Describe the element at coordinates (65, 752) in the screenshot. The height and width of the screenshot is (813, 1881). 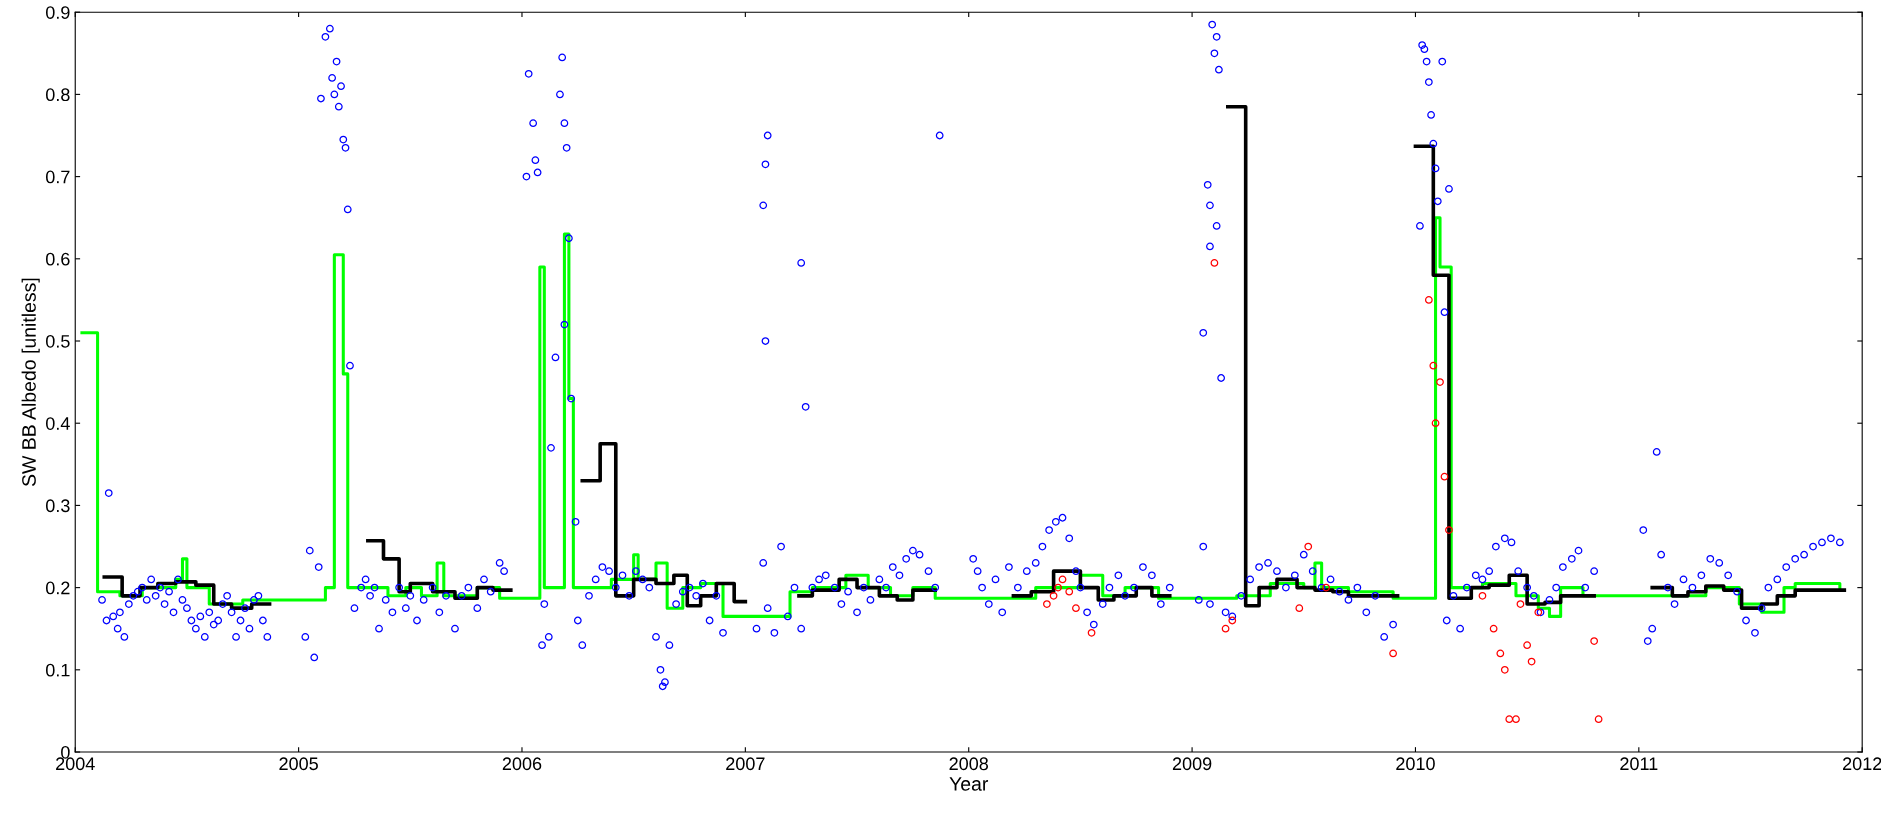
I see `y-tick-label: 0` at that location.